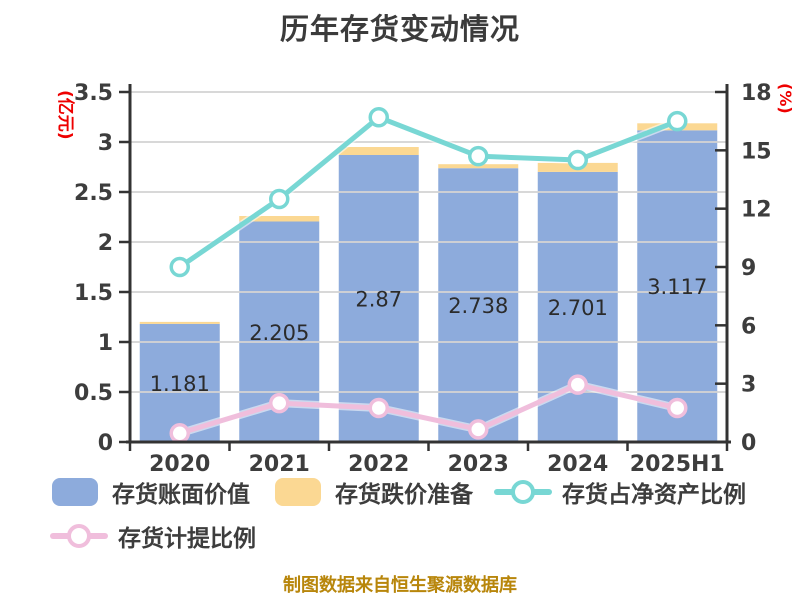 Image resolution: width=800 pixels, height=600 pixels. I want to click on left-tick-label-0.5: 0.5, so click(93, 393).